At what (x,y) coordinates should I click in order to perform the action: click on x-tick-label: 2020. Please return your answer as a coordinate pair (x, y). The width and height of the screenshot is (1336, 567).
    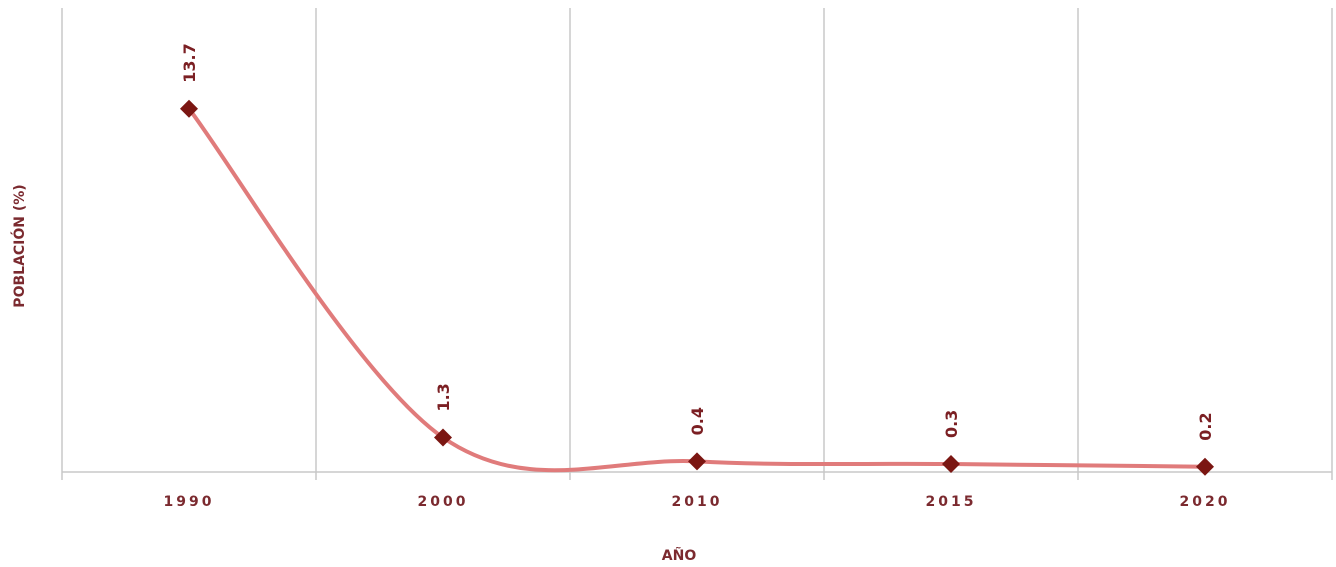
    Looking at the image, I should click on (1205, 502).